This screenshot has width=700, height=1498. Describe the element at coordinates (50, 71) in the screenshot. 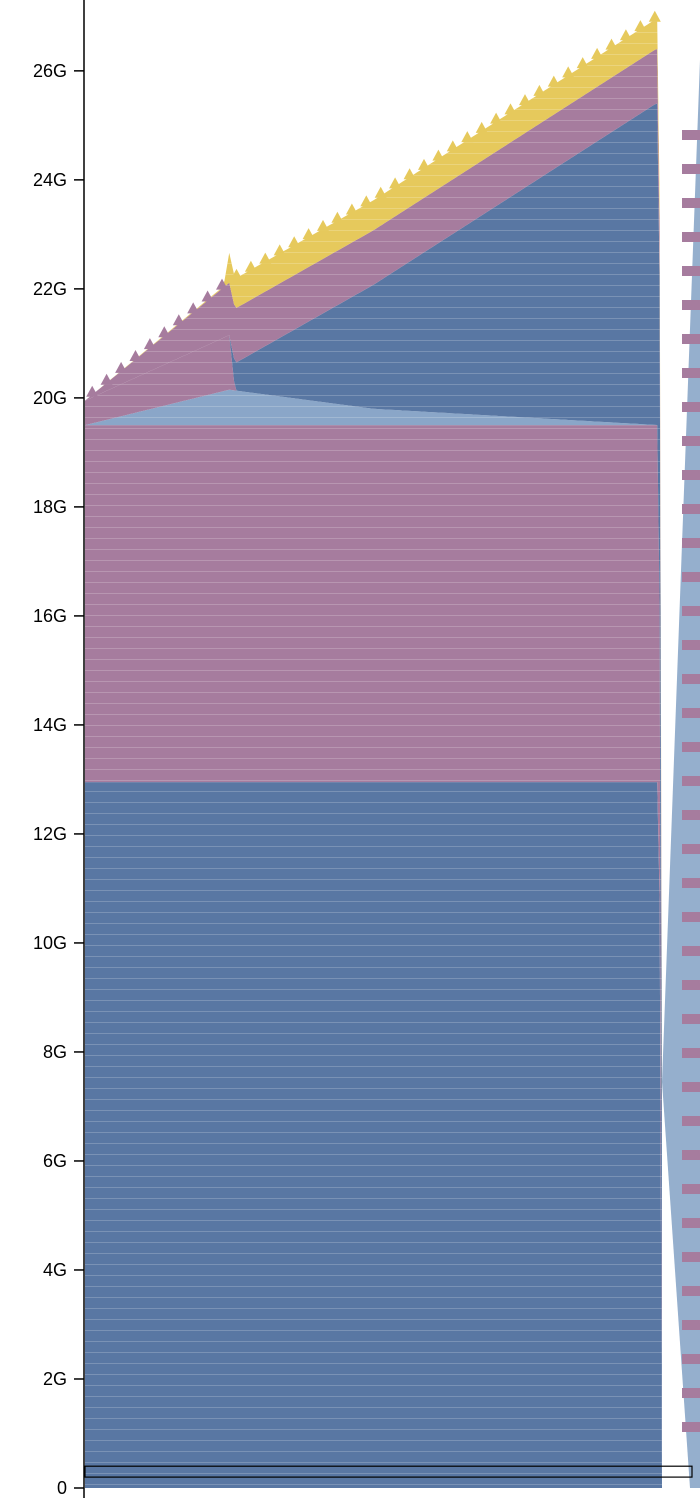

I see `y-tick-label: 26G` at that location.